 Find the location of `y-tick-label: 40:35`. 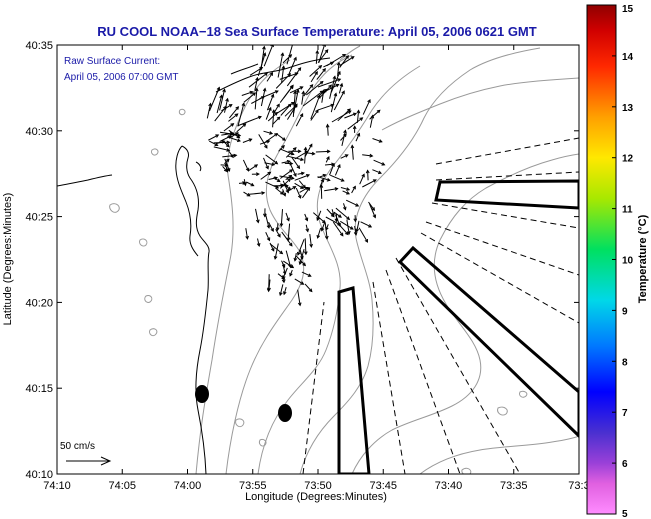

y-tick-label: 40:35 is located at coordinates (39, 46).